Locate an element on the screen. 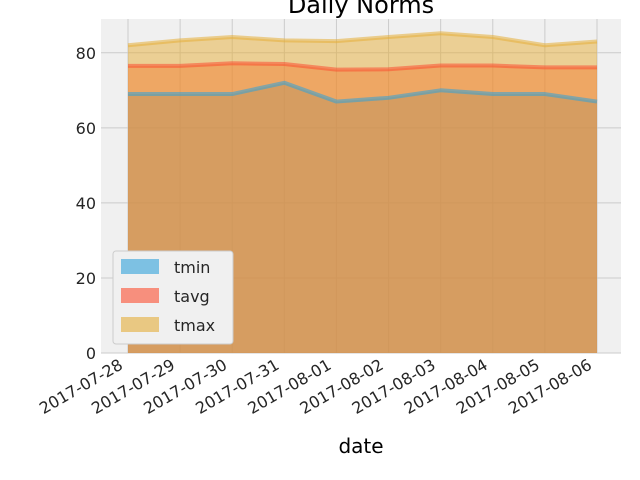  y-tick-label: 0 is located at coordinates (91, 353).